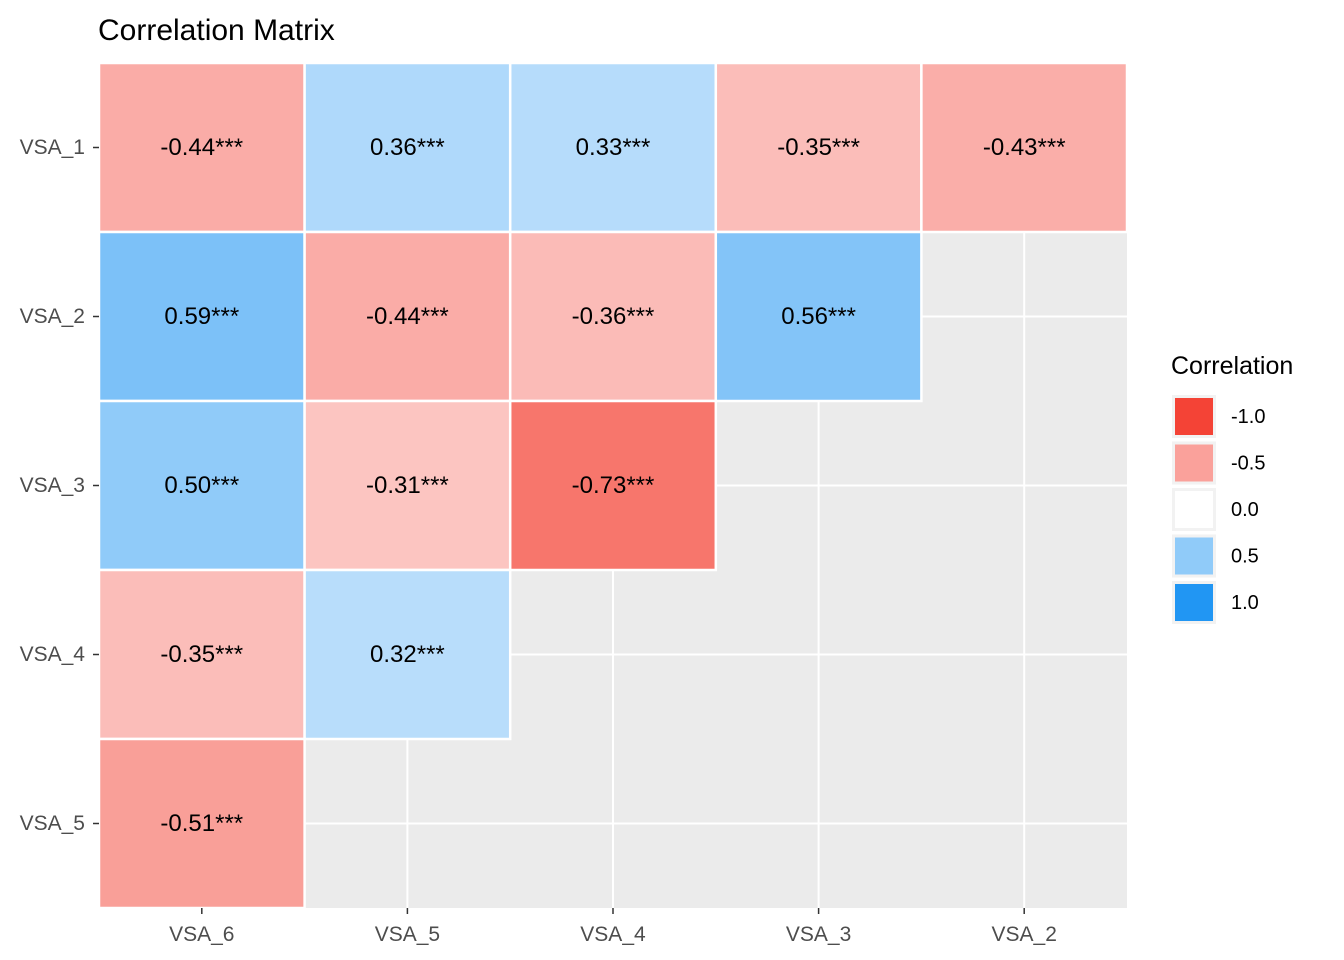 This screenshot has width=1344, height=960. I want to click on cell-value-label: -0.73***, so click(613, 485).